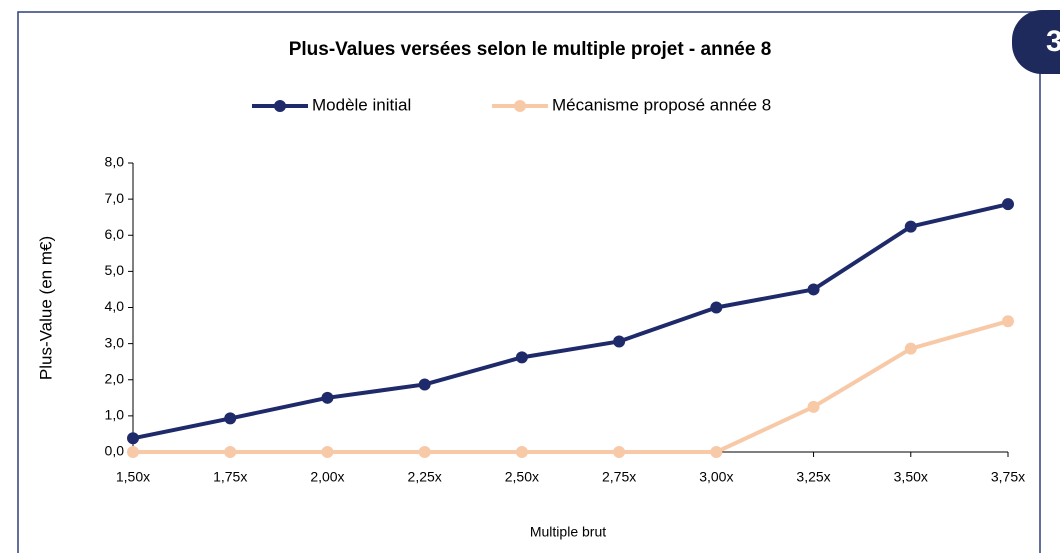 Image resolution: width=1060 pixels, height=553 pixels. I want to click on x-tick-label: 2,25x, so click(425, 477).